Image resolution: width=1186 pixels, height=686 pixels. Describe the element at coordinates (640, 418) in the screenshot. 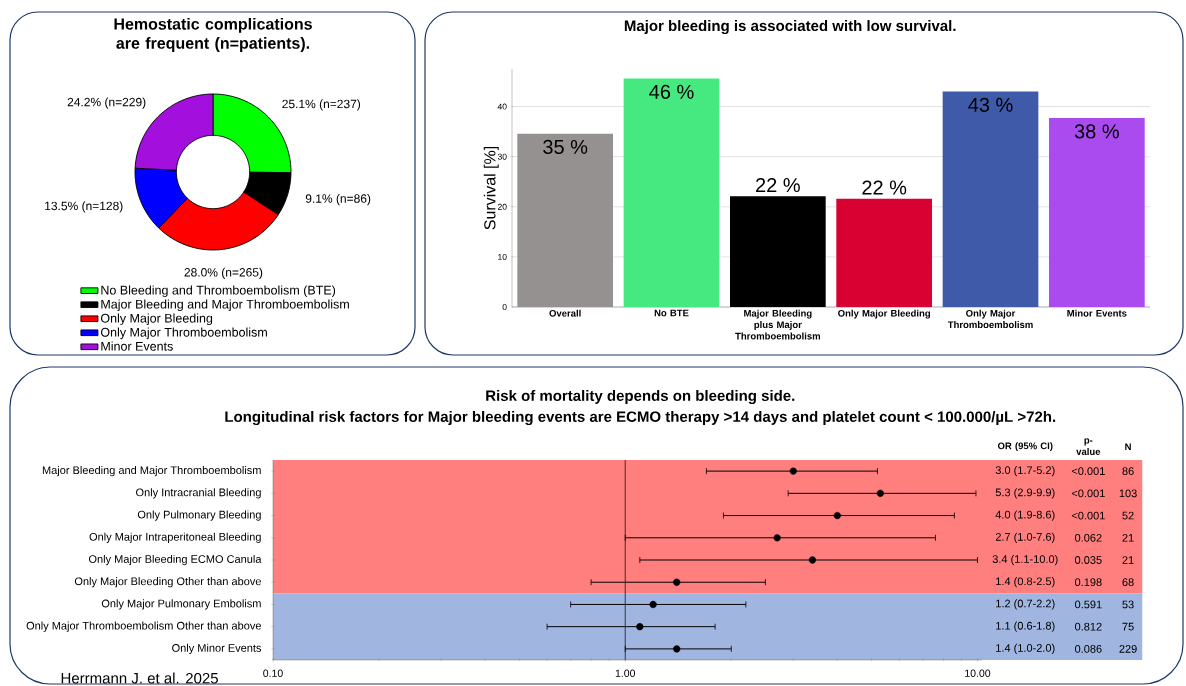

I see `chart-subtitle: Longitudinal risk factors for Major bleeding events are ECMO therapy >14 days and platelet count < 100.000/µL >72h.` at that location.